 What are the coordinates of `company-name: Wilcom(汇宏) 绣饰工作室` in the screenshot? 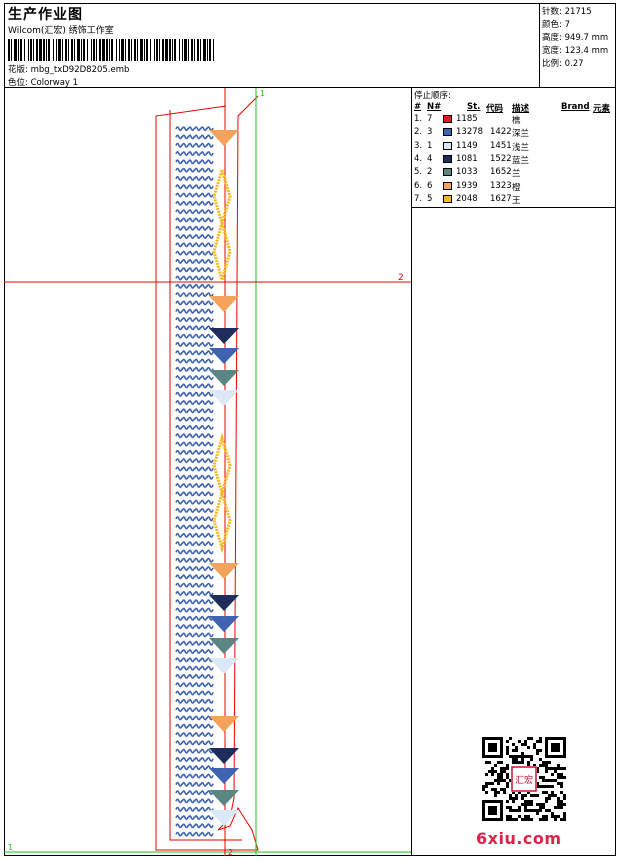 It's located at (61, 31).